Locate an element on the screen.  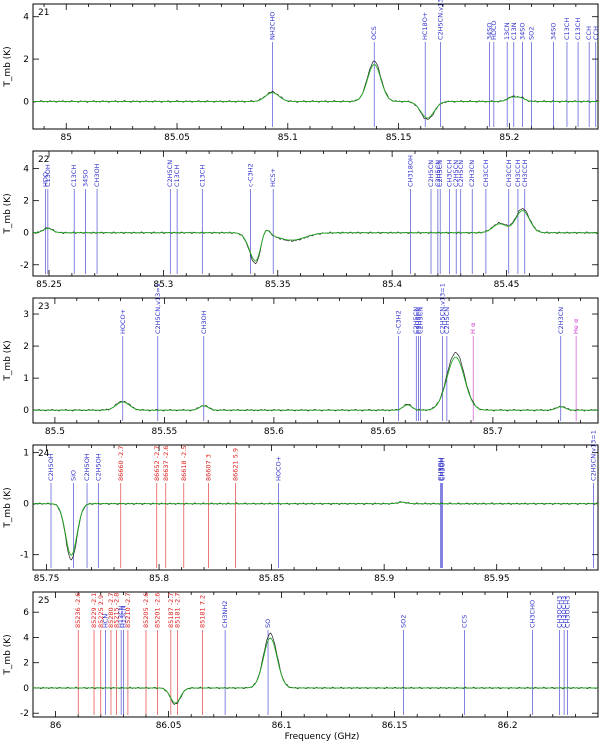
line-label: C13N is located at coordinates (514, 31).